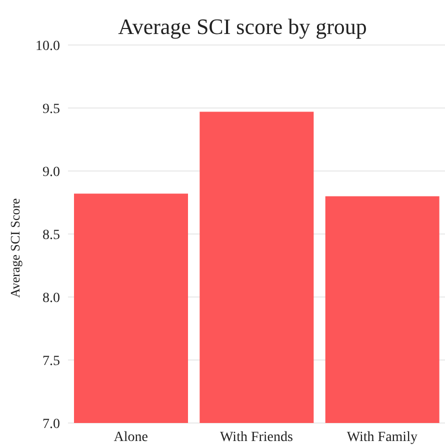 The height and width of the screenshot is (448, 445). I want to click on y-tick-label: 9.5, so click(51, 109).